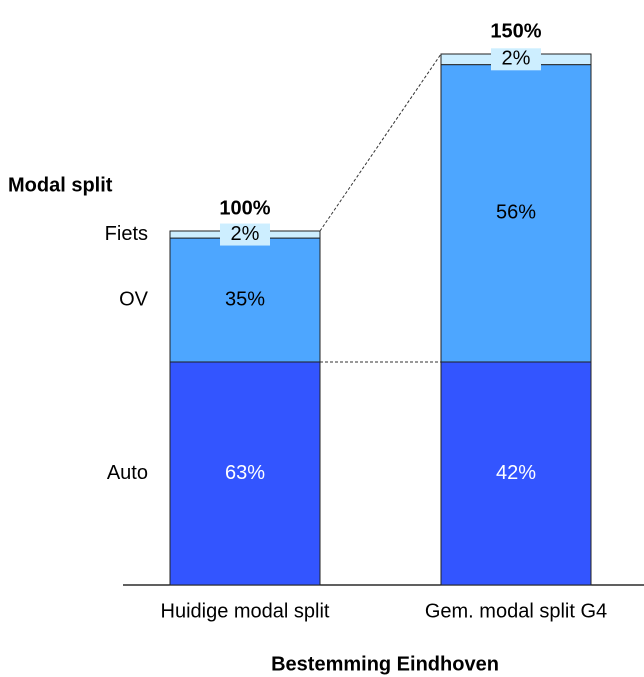 This screenshot has height=677, width=644. I want to click on x-tick-label: Gem. modal split G4, so click(516, 611).